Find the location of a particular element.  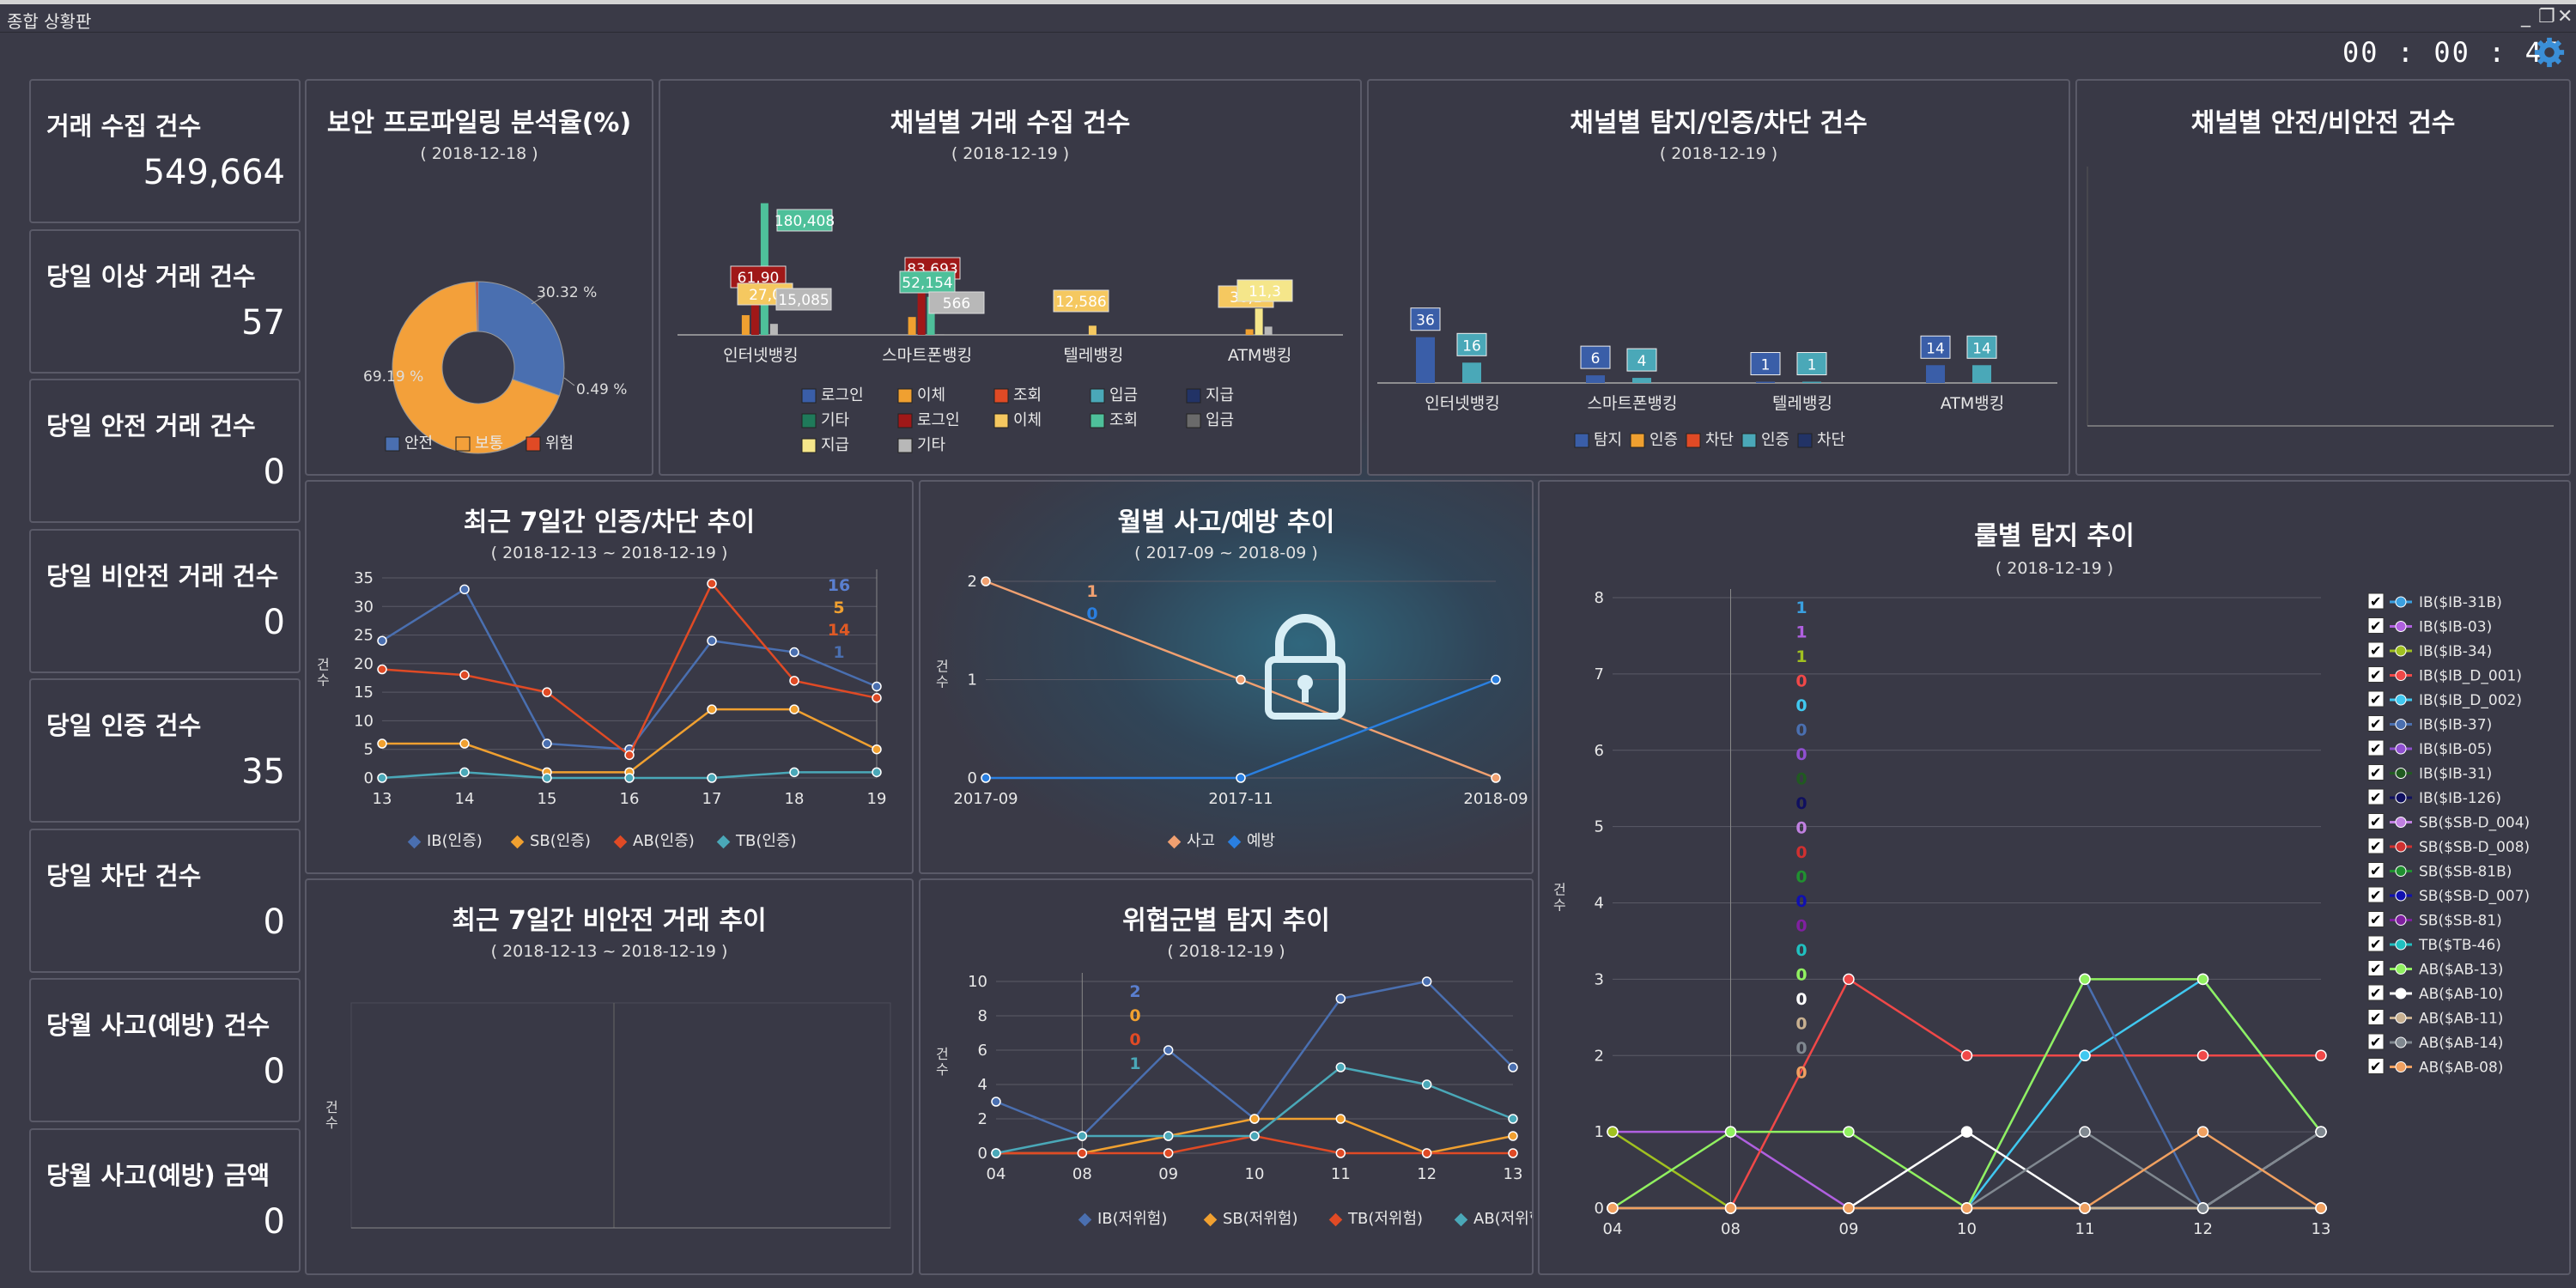

y-tick-label: 20 is located at coordinates (364, 664).